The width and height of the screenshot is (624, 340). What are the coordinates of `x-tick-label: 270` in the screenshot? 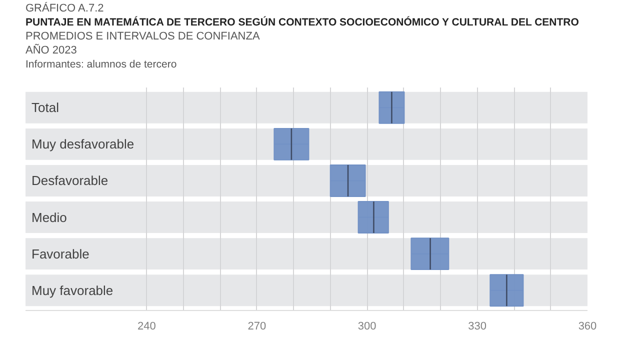 It's located at (257, 326).